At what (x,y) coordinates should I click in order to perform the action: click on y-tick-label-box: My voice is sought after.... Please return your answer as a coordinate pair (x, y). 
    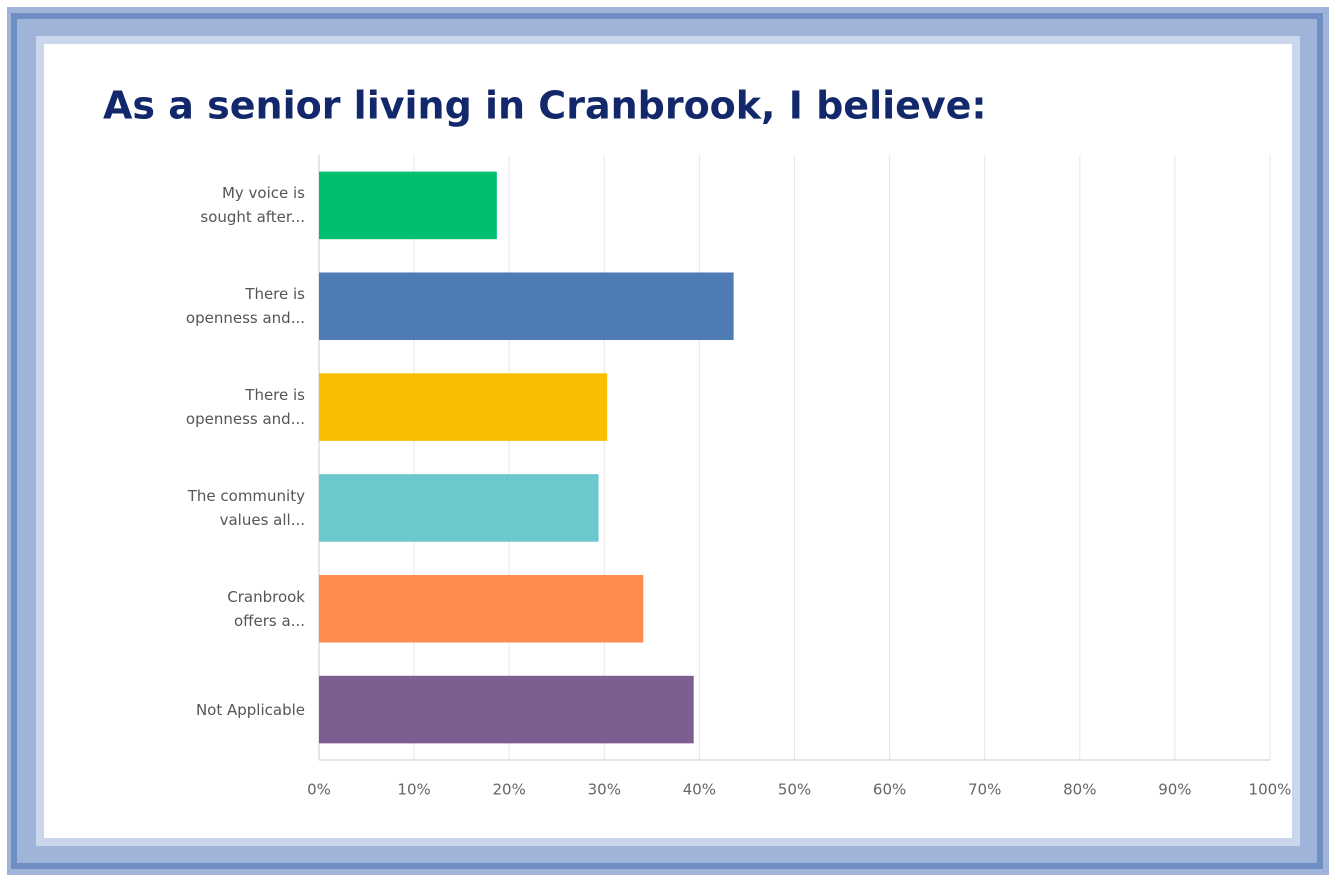
    Looking at the image, I should click on (252, 205).